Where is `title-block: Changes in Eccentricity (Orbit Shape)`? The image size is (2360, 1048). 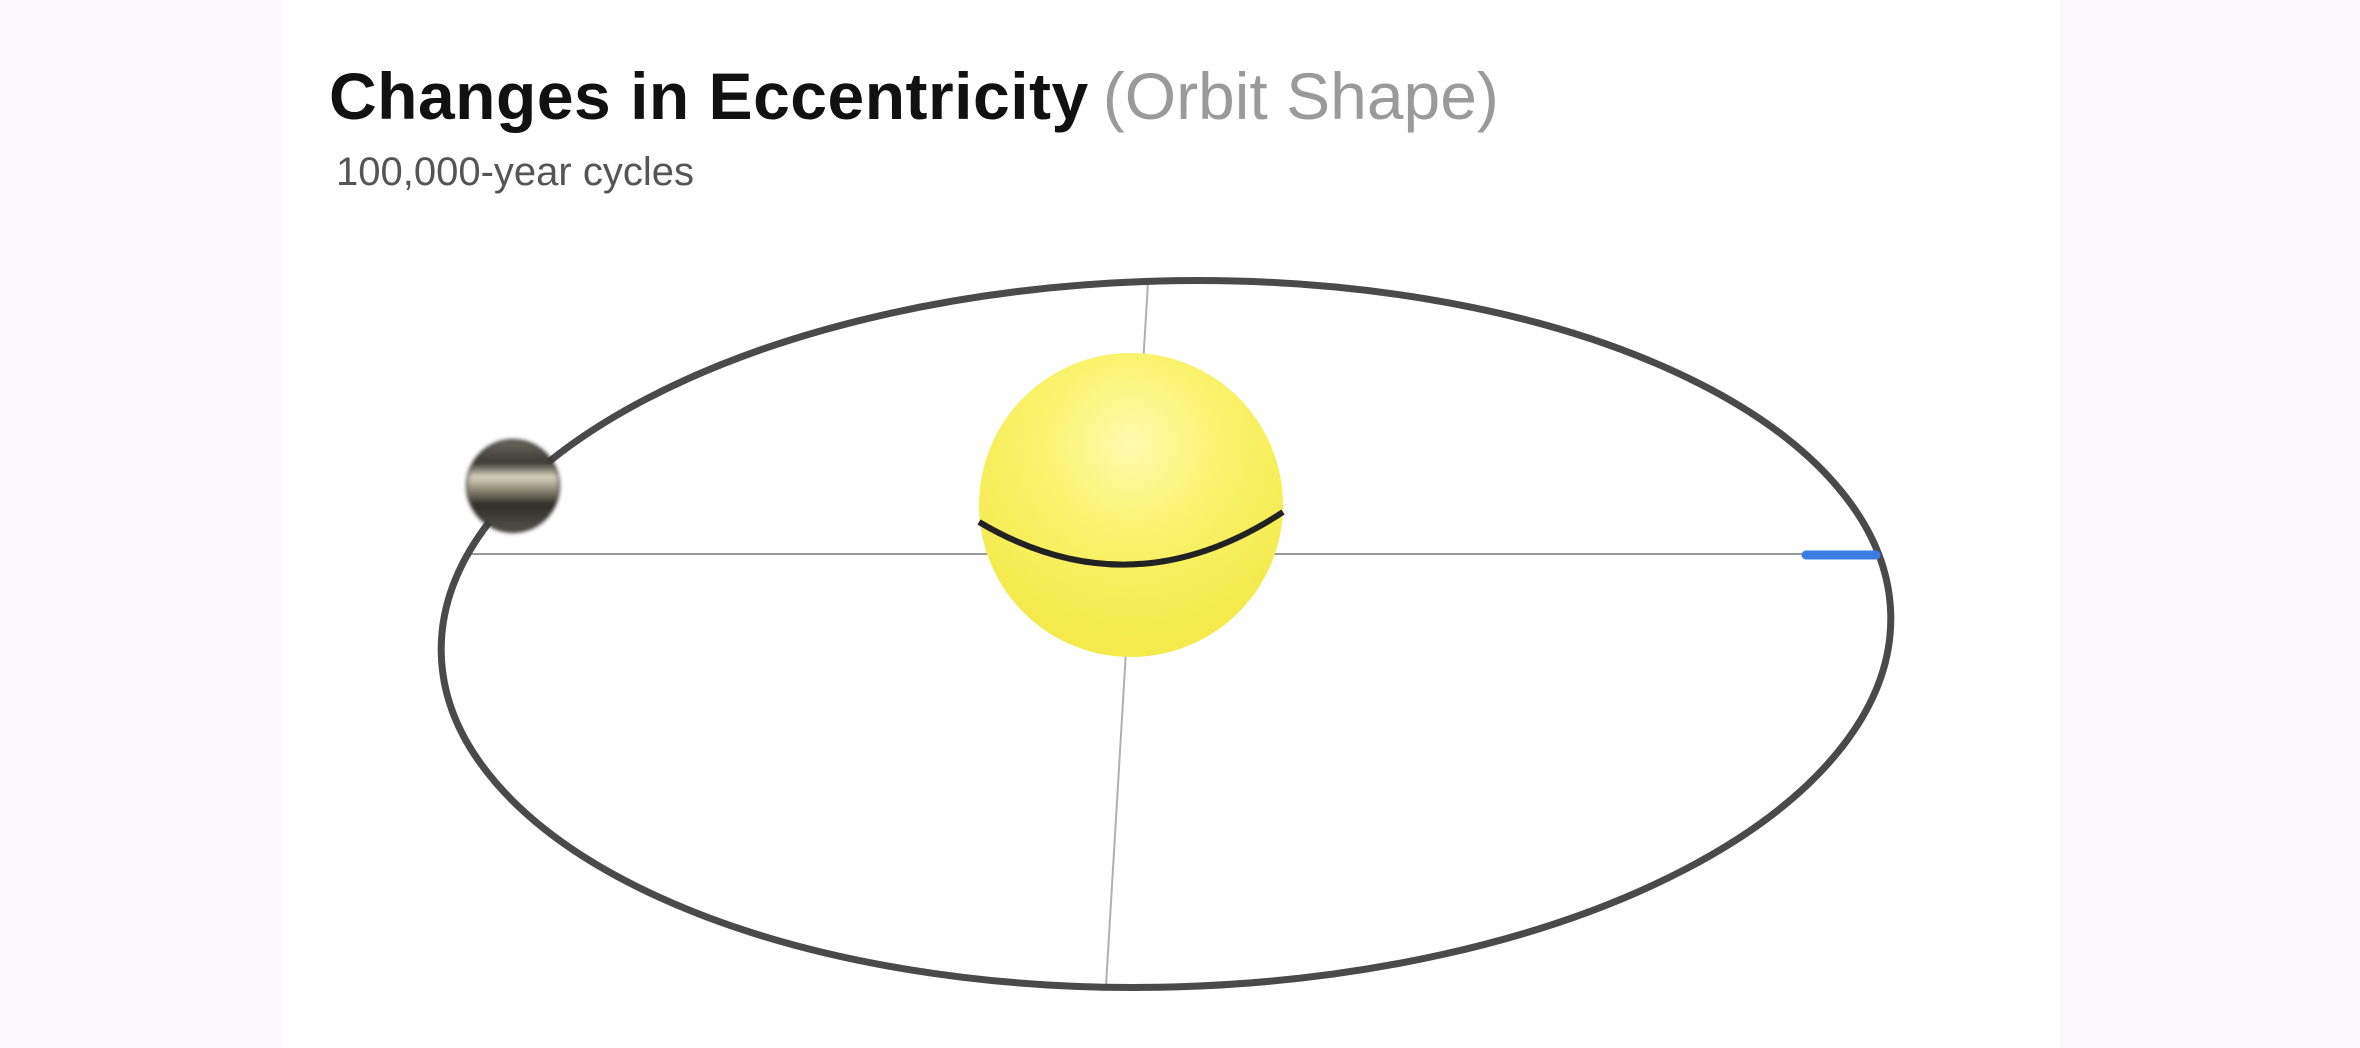 title-block: Changes in Eccentricity (Orbit Shape) is located at coordinates (914, 96).